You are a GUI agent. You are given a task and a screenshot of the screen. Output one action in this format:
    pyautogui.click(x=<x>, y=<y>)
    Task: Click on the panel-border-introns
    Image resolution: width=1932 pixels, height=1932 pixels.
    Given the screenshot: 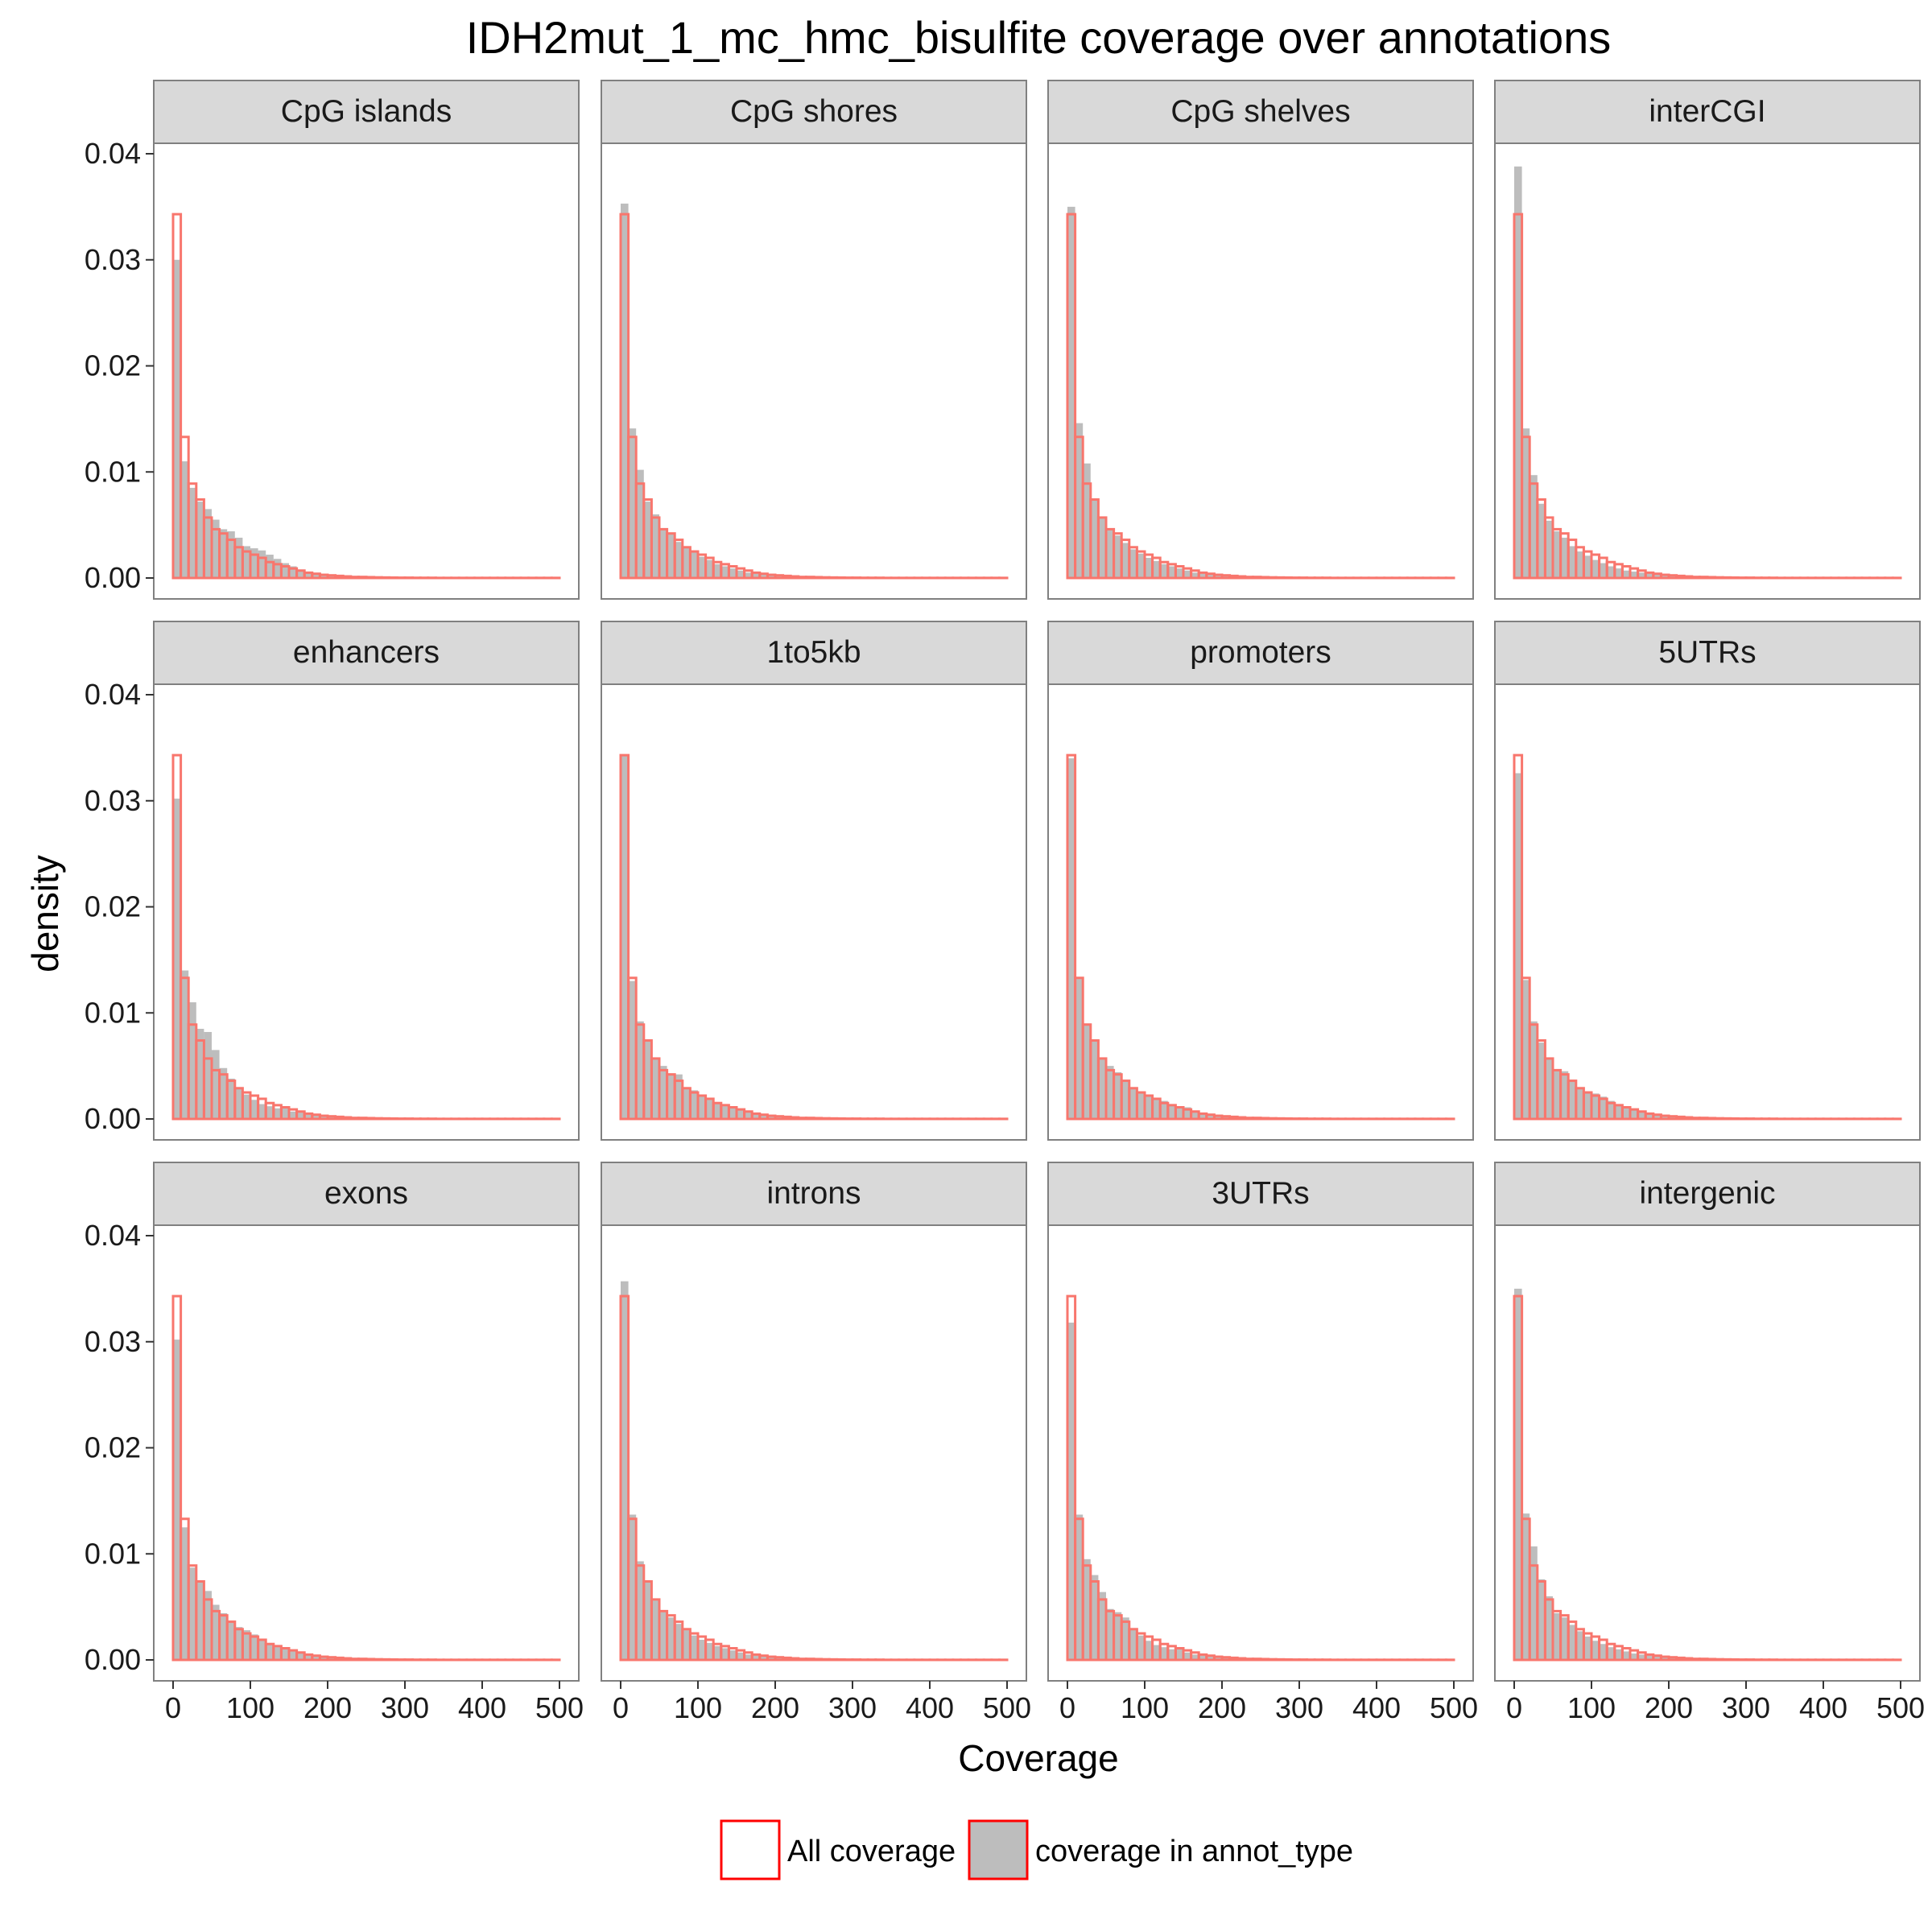 What is the action you would take?
    pyautogui.click(x=814, y=1453)
    